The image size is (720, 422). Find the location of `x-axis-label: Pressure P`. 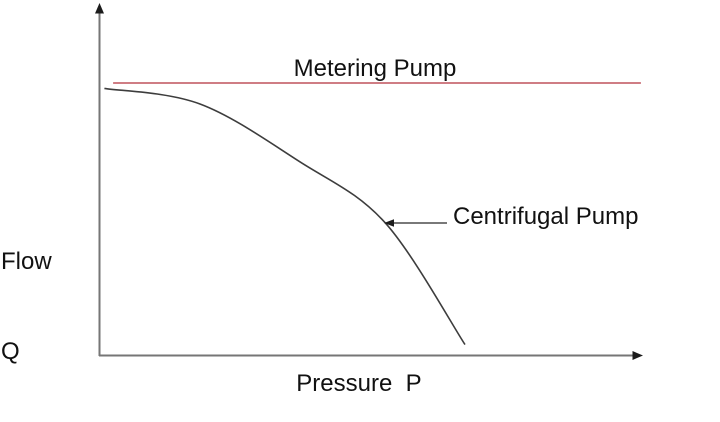

x-axis-label: Pressure P is located at coordinates (359, 383).